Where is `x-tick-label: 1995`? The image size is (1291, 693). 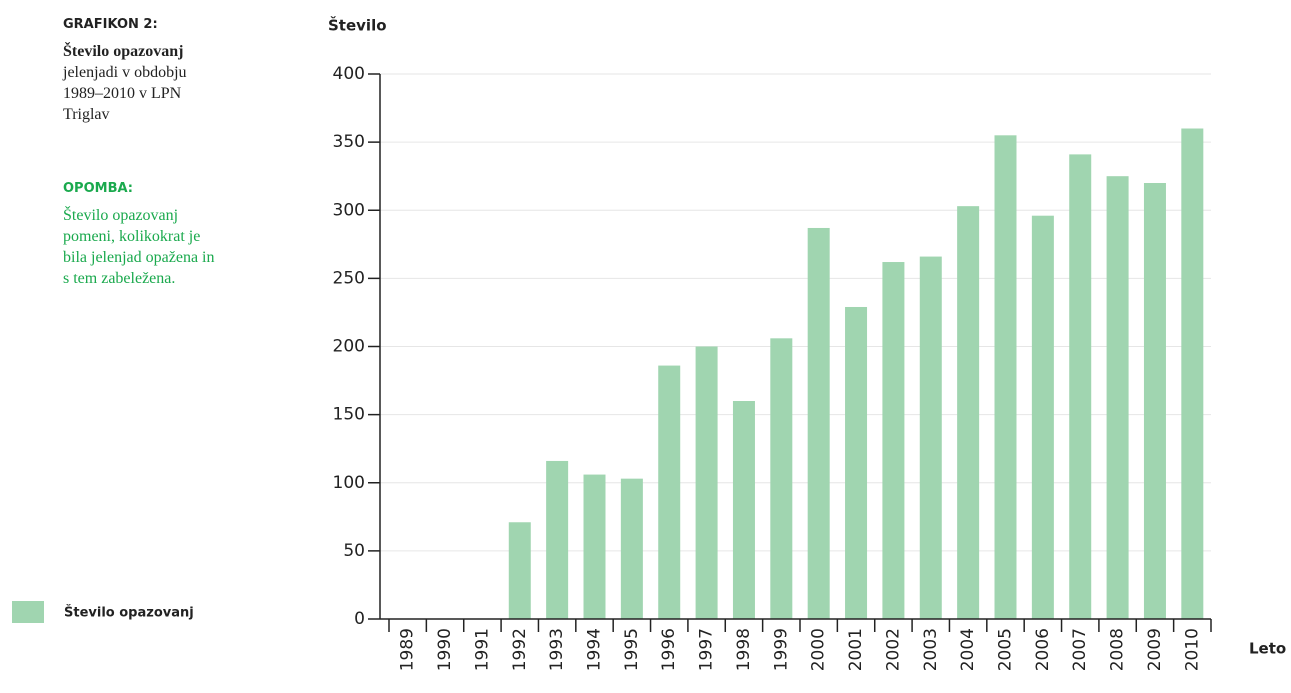
x-tick-label: 1995 is located at coordinates (632, 649).